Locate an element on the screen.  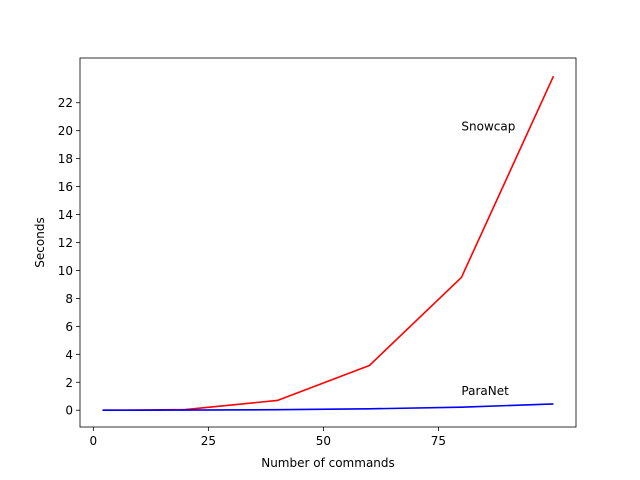
x-axis-ticks: 0 25 50 75 is located at coordinates (268, 437).